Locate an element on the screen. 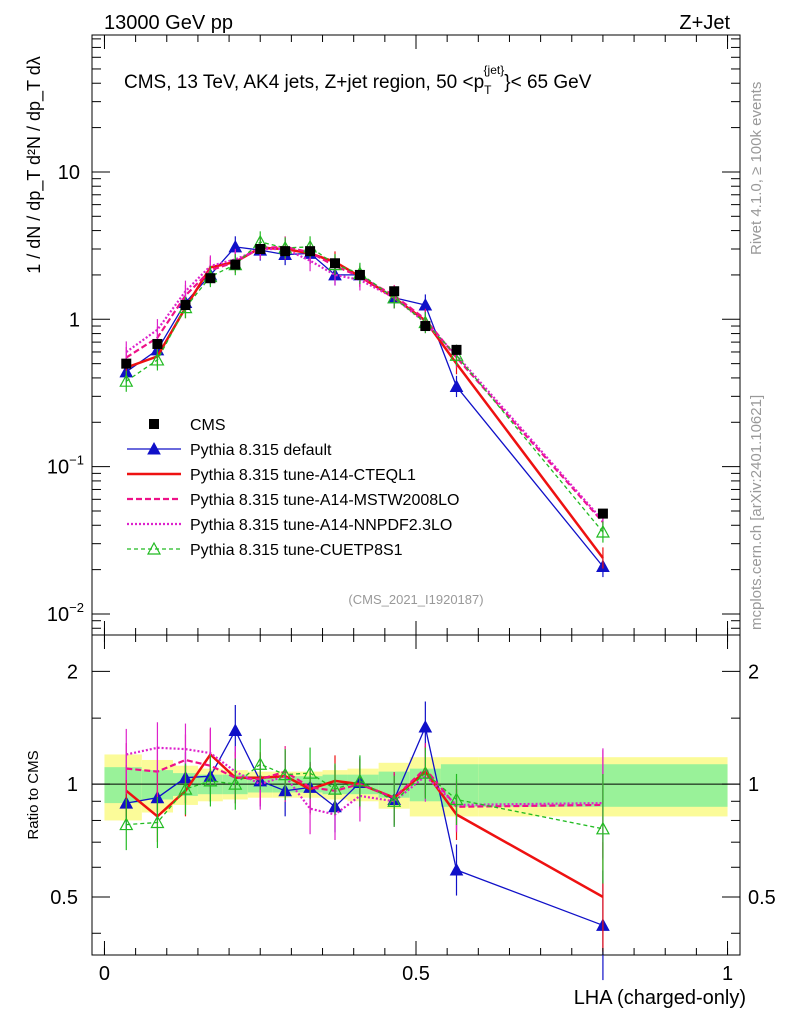  legend-label-cuetp: Pythia 8.315 tune-CUETP8S1 is located at coordinates (296, 550).